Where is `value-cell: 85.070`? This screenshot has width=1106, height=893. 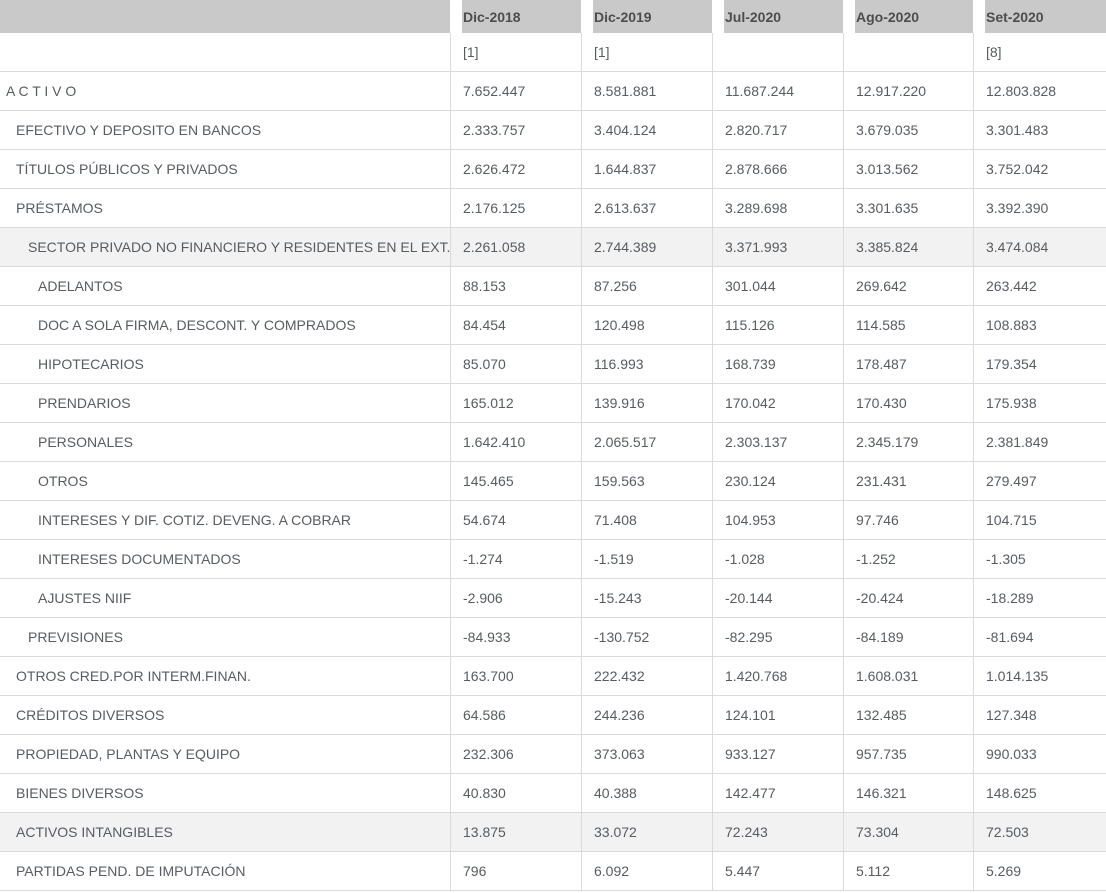 value-cell: 85.070 is located at coordinates (515, 364).